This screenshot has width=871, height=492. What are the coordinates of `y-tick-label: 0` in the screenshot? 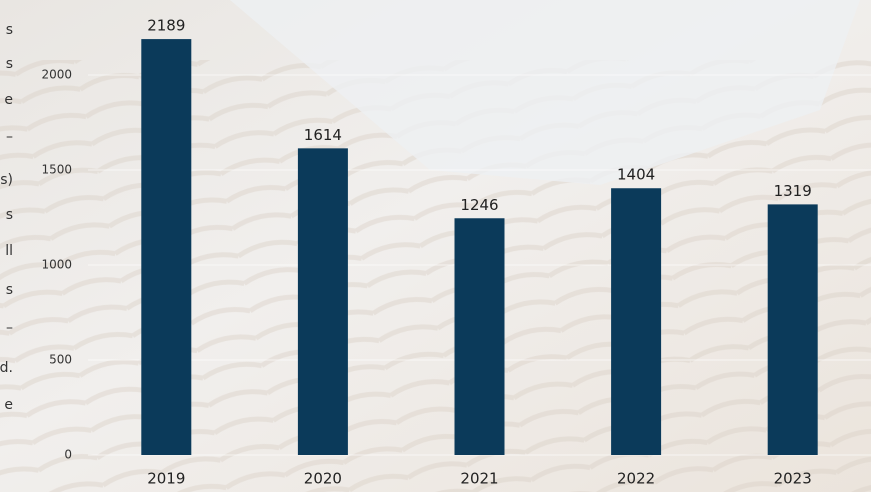 It's located at (68, 455).